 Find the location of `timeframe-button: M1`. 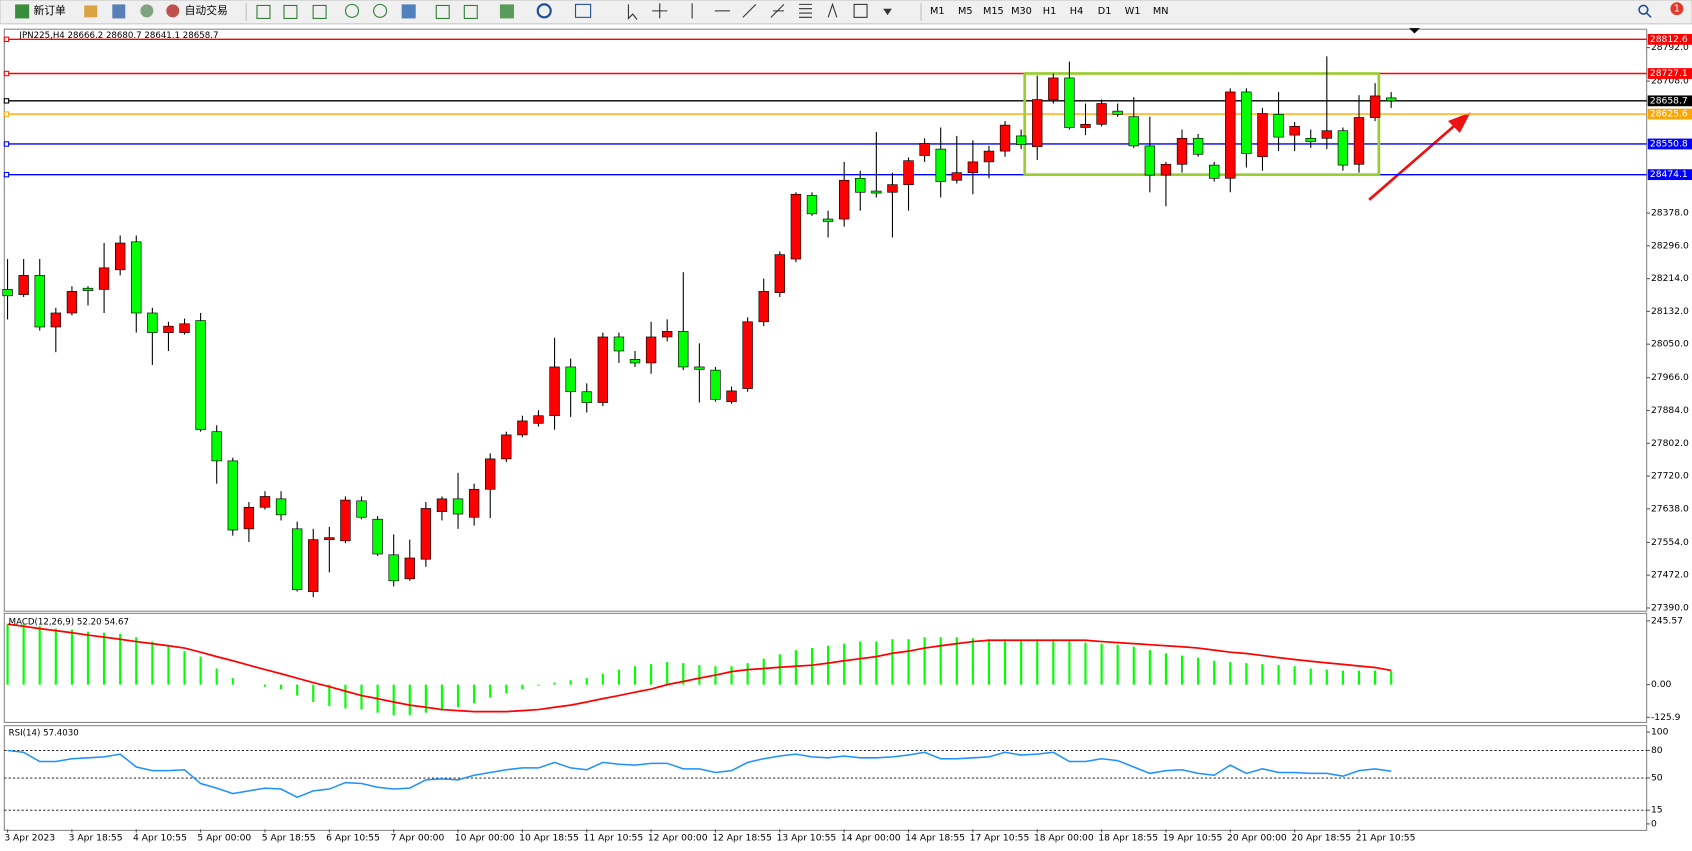

timeframe-button: M1 is located at coordinates (937, 11).